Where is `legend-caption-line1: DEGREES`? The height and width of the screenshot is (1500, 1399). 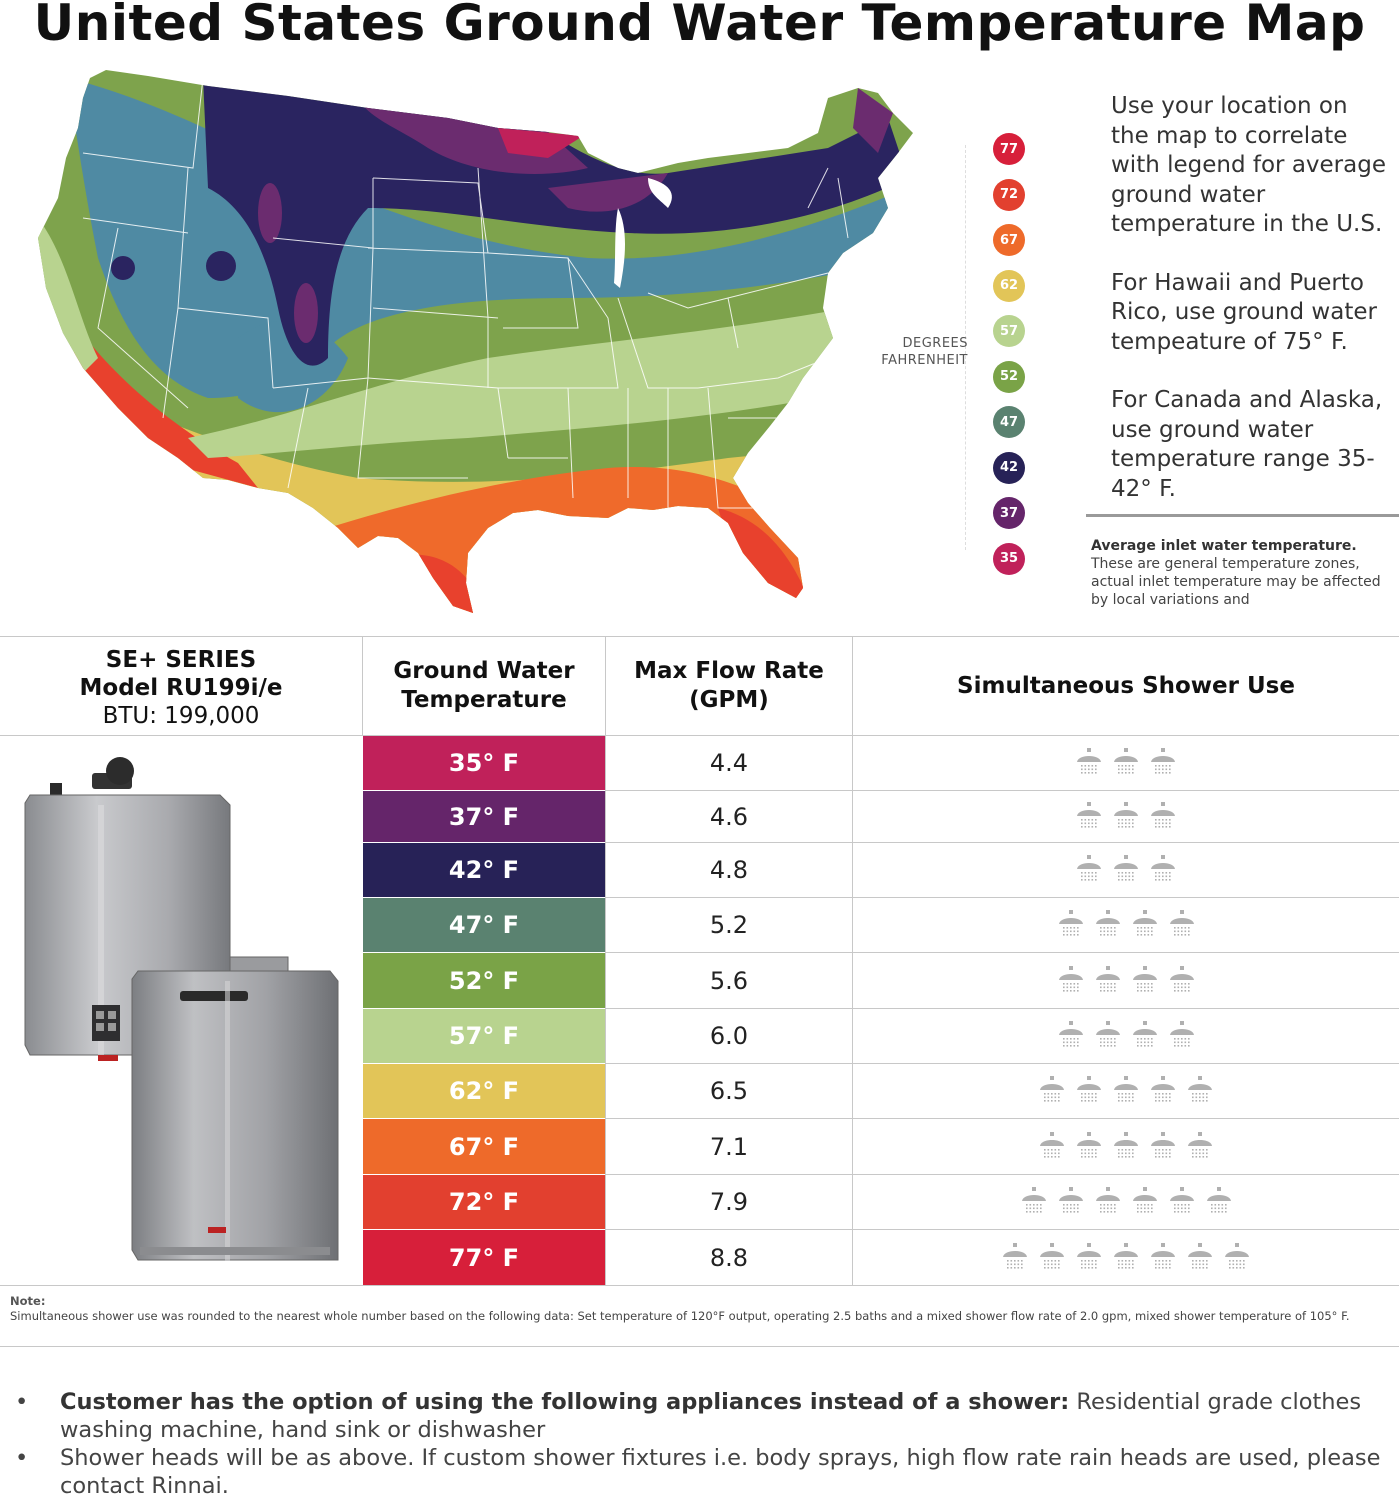
legend-caption-line1: DEGREES is located at coordinates (935, 343).